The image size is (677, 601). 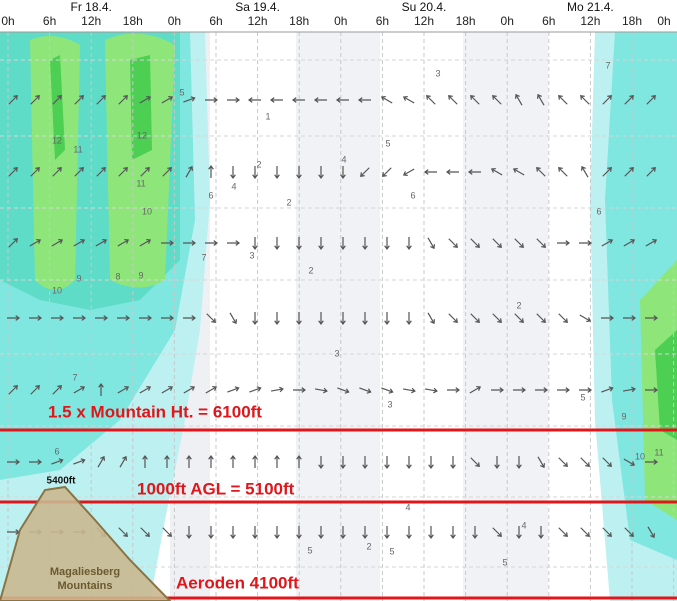 I want to click on hour-label: 0h, so click(x=174, y=21).